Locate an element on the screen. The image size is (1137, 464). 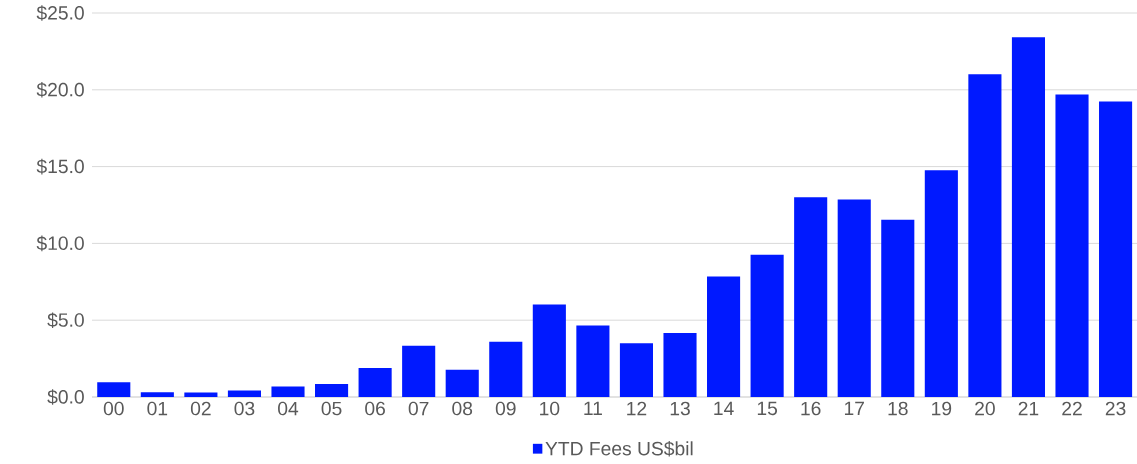
y-tick-label: $5.0 is located at coordinates (65, 320).